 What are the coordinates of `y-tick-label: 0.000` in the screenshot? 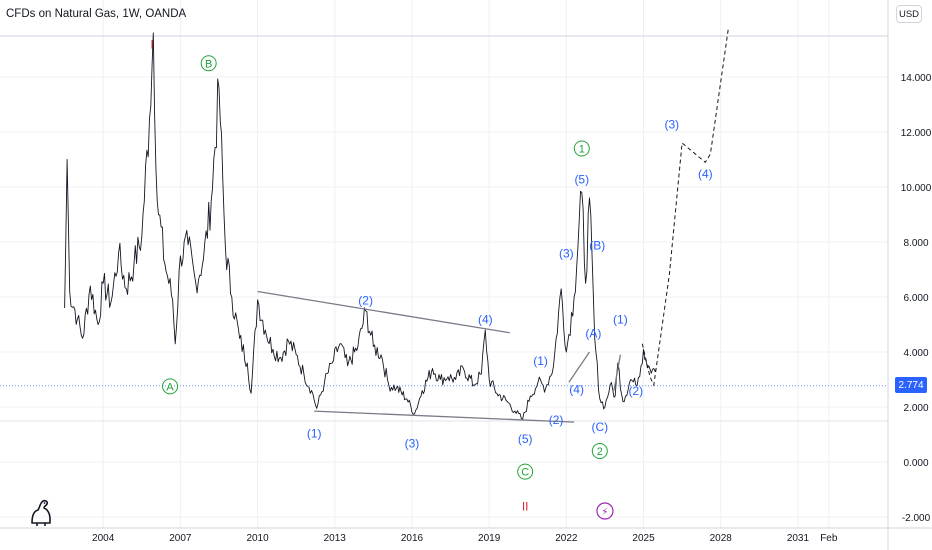 It's located at (915, 463).